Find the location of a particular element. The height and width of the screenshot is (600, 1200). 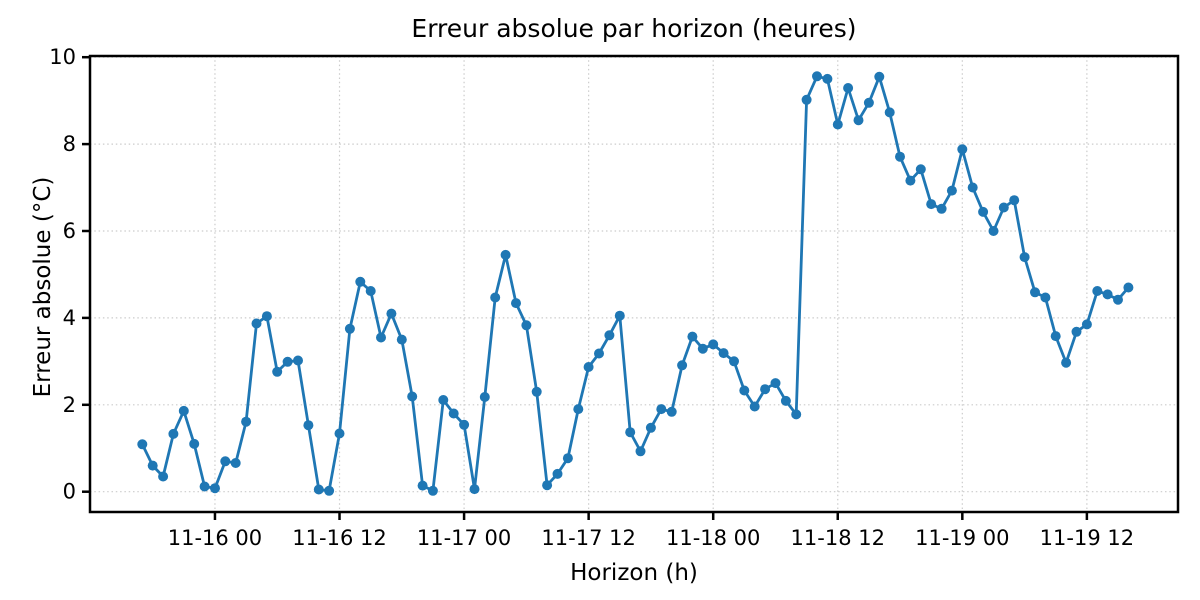

x-axis-label: Horizon (h) is located at coordinates (634, 573).